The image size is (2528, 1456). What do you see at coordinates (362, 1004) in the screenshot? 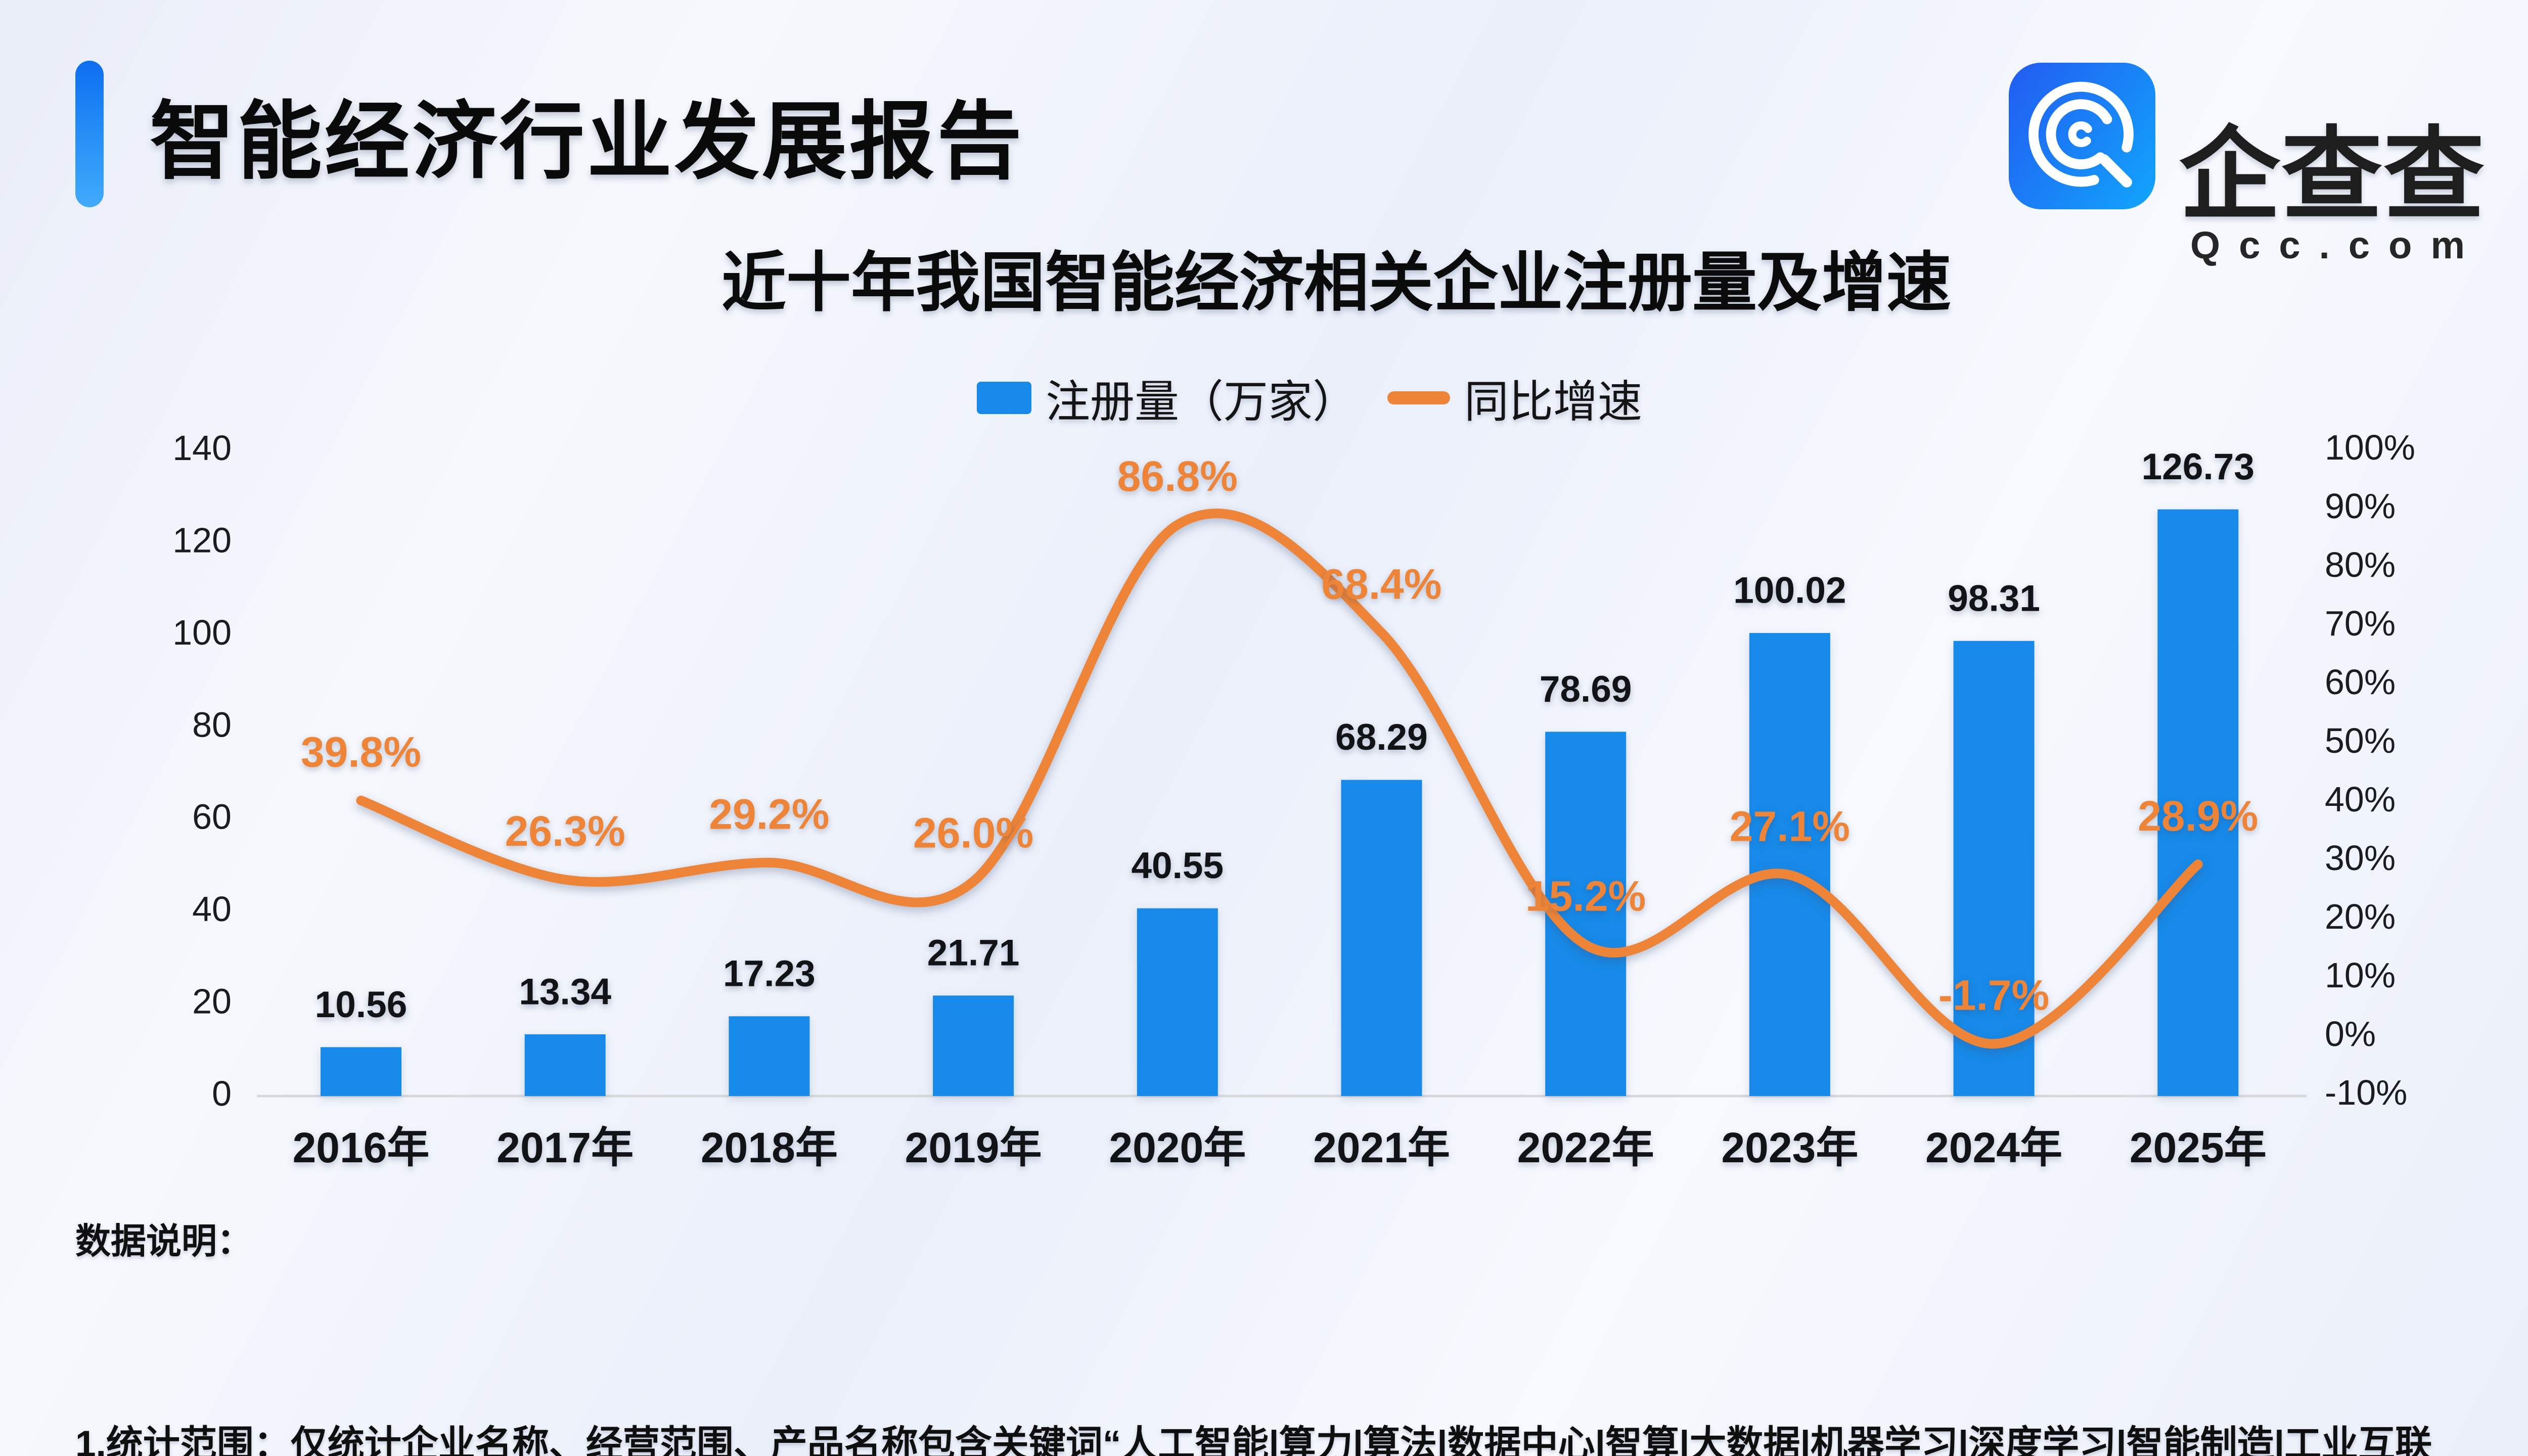
I see `bar-value-label: 10.56` at bounding box center [362, 1004].